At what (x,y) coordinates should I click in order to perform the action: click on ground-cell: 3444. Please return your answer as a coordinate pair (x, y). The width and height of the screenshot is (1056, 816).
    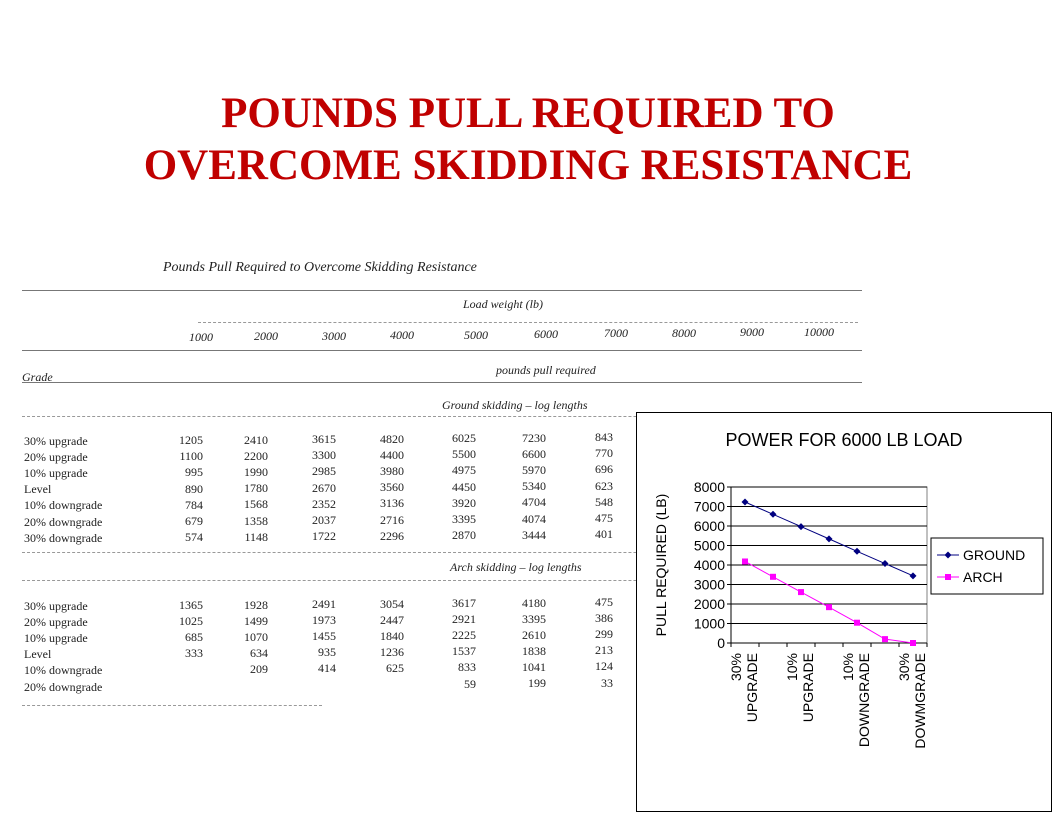
    Looking at the image, I should click on (534, 534).